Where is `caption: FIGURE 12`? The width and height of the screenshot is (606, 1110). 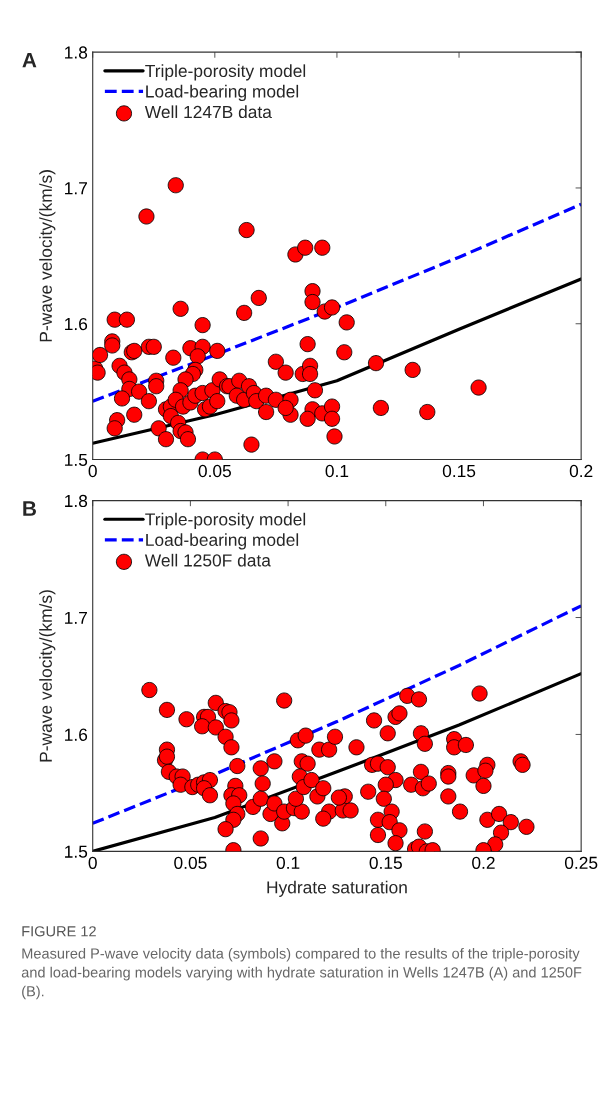 caption: FIGURE 12 is located at coordinates (59, 931).